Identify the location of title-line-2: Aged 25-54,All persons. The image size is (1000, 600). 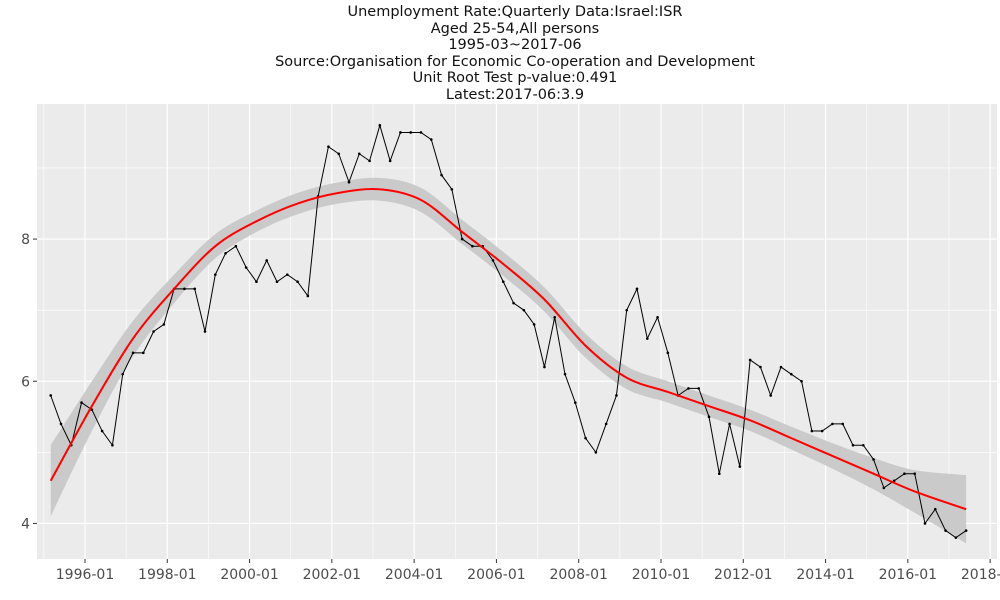
(515, 28).